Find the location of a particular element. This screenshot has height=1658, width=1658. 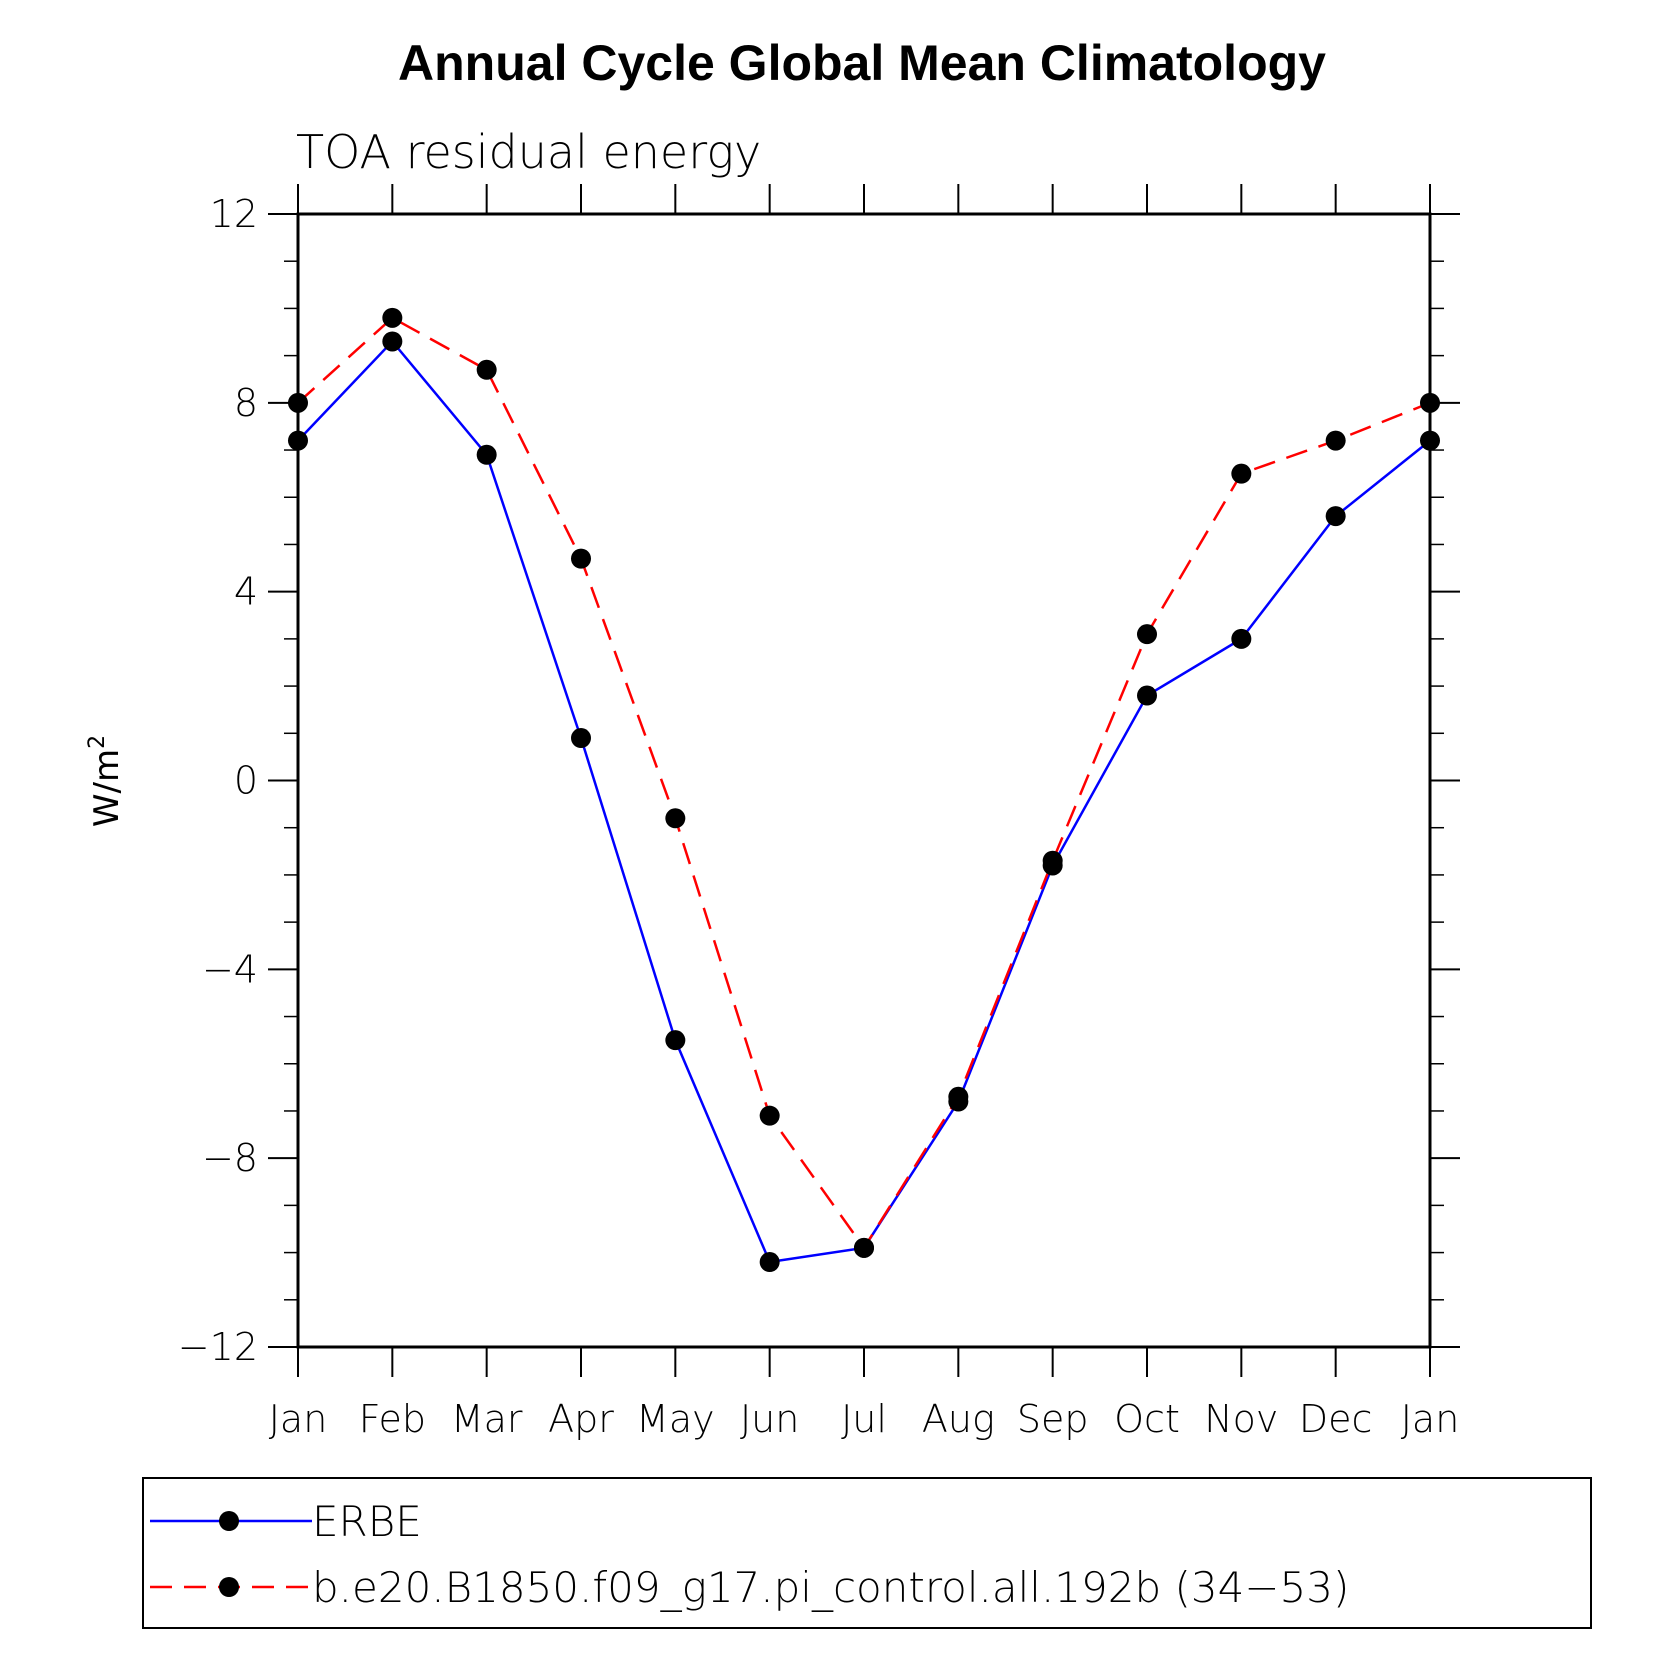

chart-subtitle: TOA residual energy is located at coordinates (528, 152).